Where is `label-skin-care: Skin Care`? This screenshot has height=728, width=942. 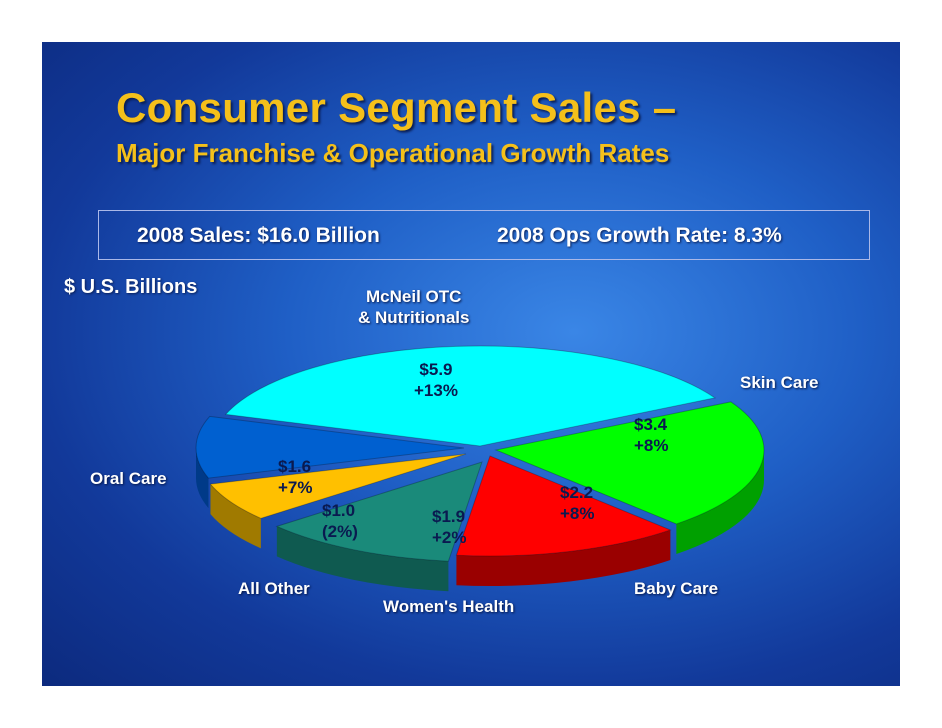 label-skin-care: Skin Care is located at coordinates (779, 382).